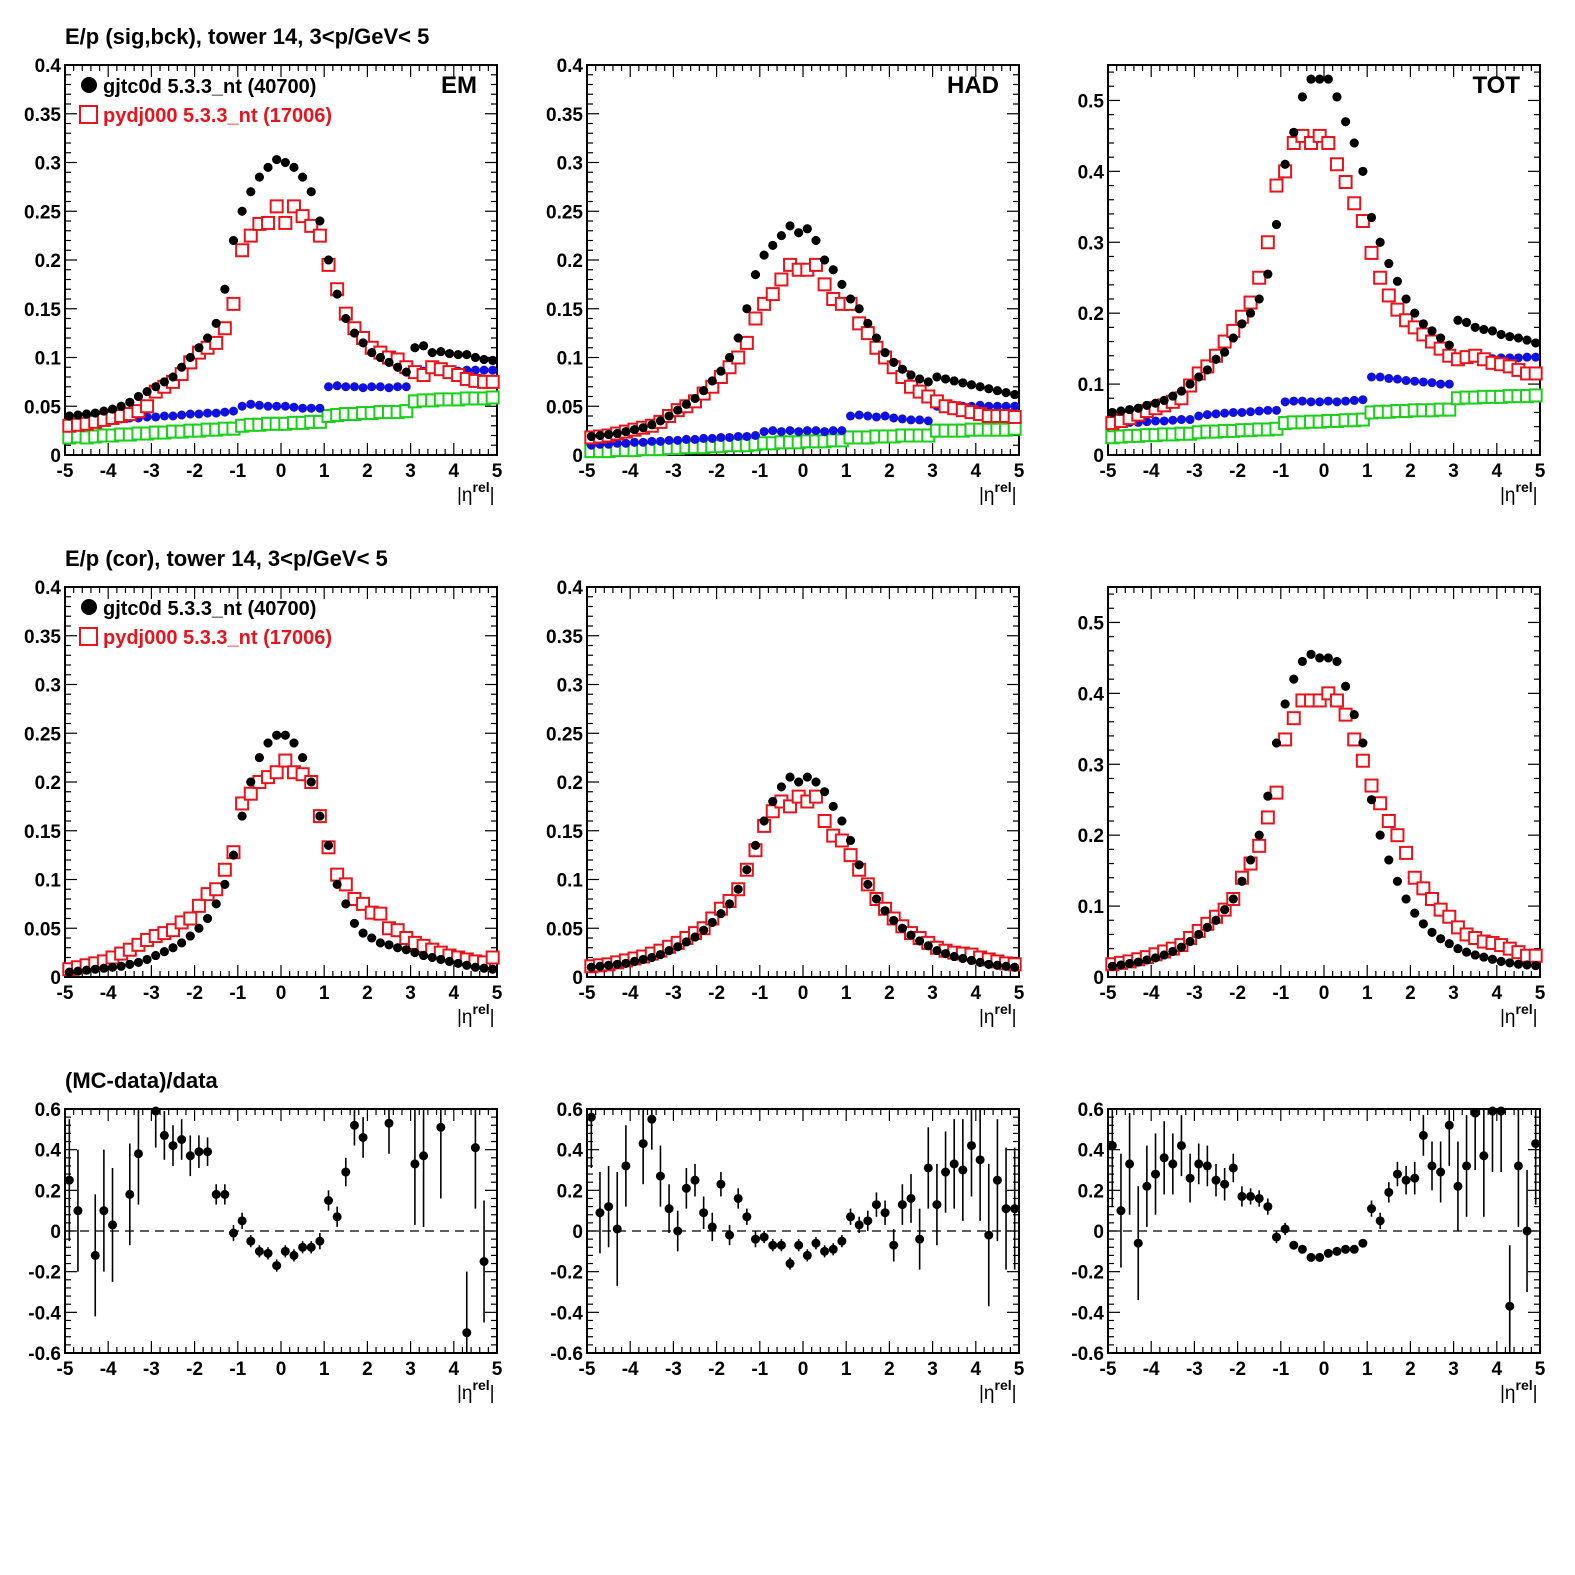 The image size is (1575, 1575). I want to click on x-tick-label: 0, so click(1324, 993).